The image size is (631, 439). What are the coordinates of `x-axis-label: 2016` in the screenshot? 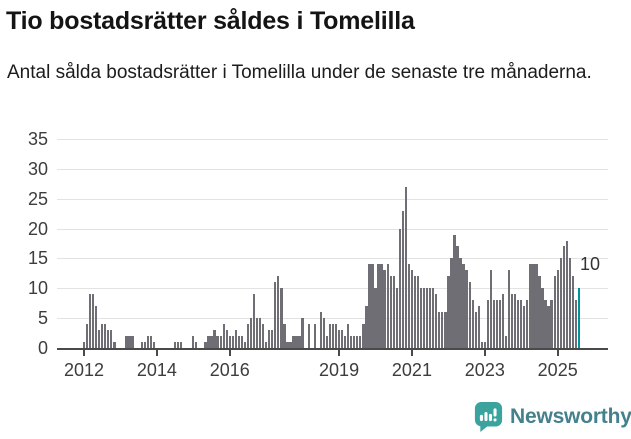 It's located at (229, 370).